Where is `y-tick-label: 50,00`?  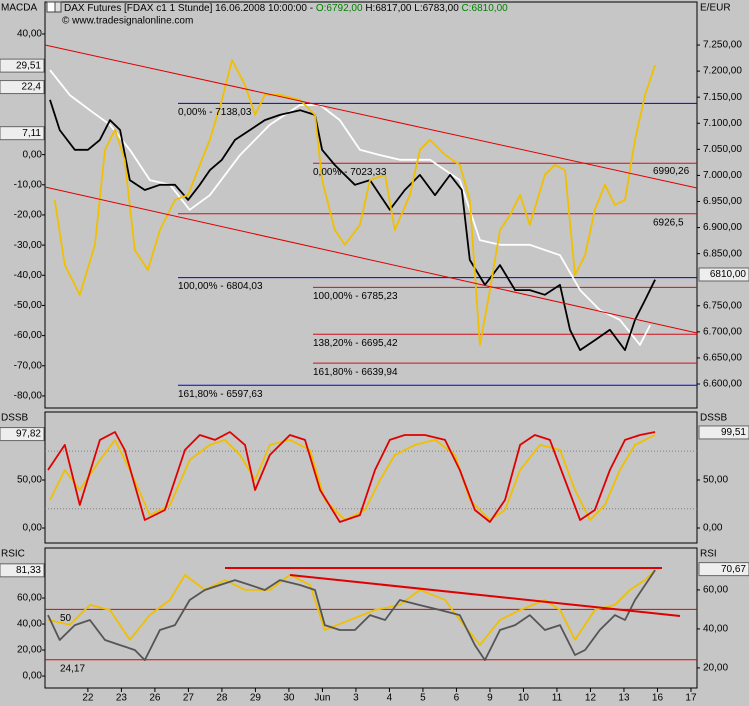 y-tick-label: 50,00 is located at coordinates (29, 480).